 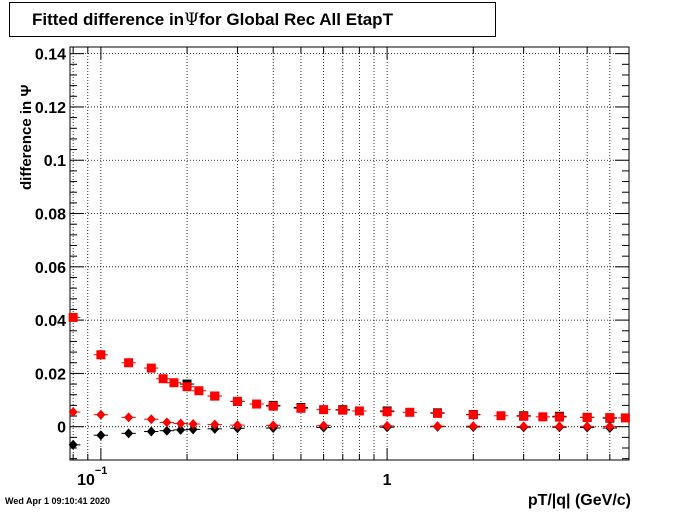 I want to click on y-tick-label: 0.06, so click(x=50, y=268).